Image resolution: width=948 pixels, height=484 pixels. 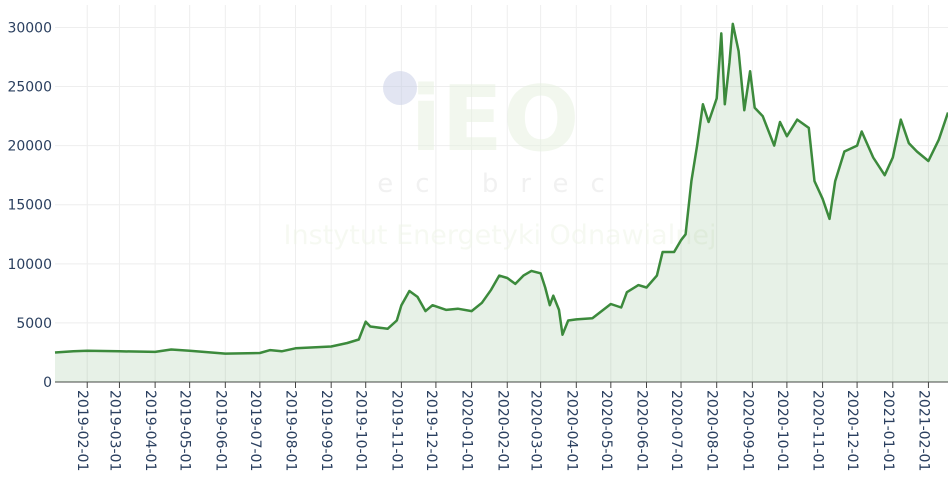 I want to click on x-tick-label: 2019-07-01, so click(x=255, y=430).